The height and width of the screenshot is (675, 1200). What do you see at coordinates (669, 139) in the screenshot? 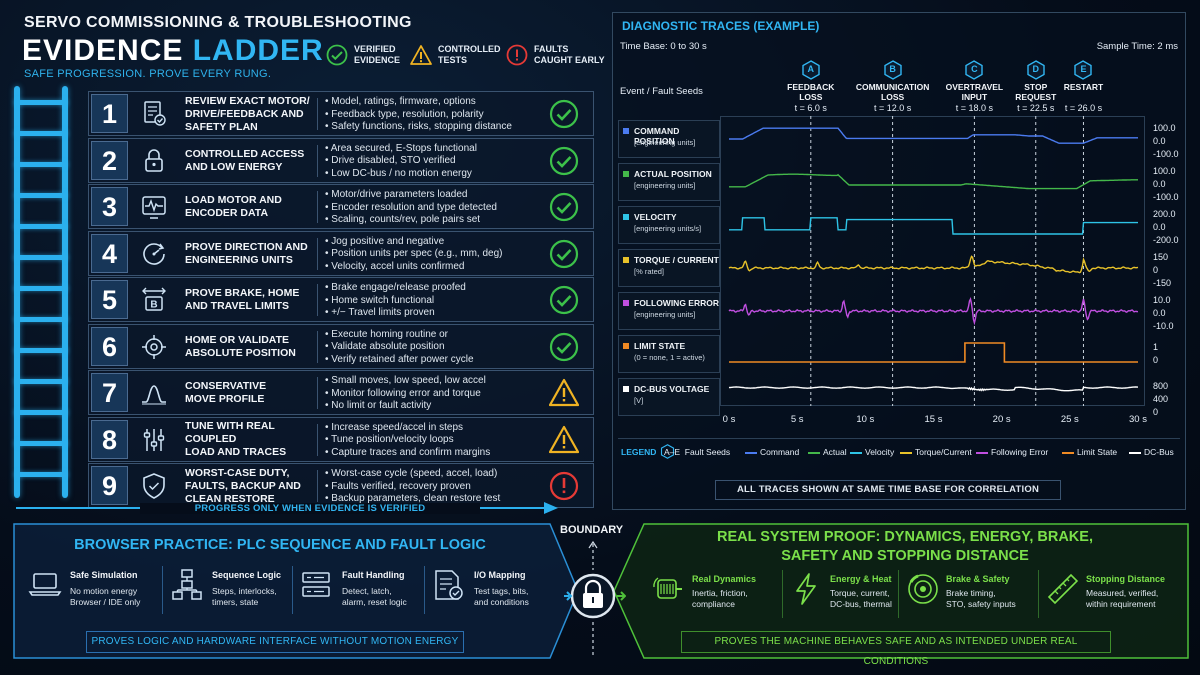
I see `signal-label-0: COMMAND POSITION [engineering units]` at bounding box center [669, 139].